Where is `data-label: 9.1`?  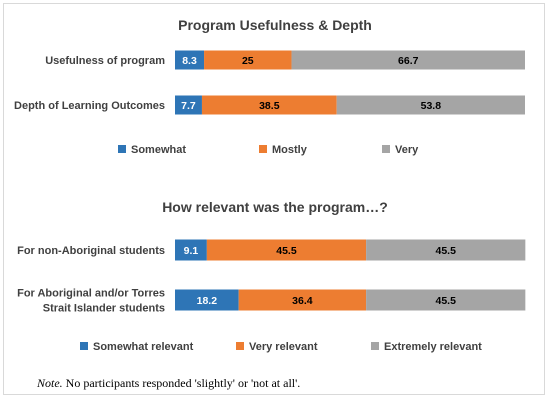 data-label: 9.1 is located at coordinates (191, 251).